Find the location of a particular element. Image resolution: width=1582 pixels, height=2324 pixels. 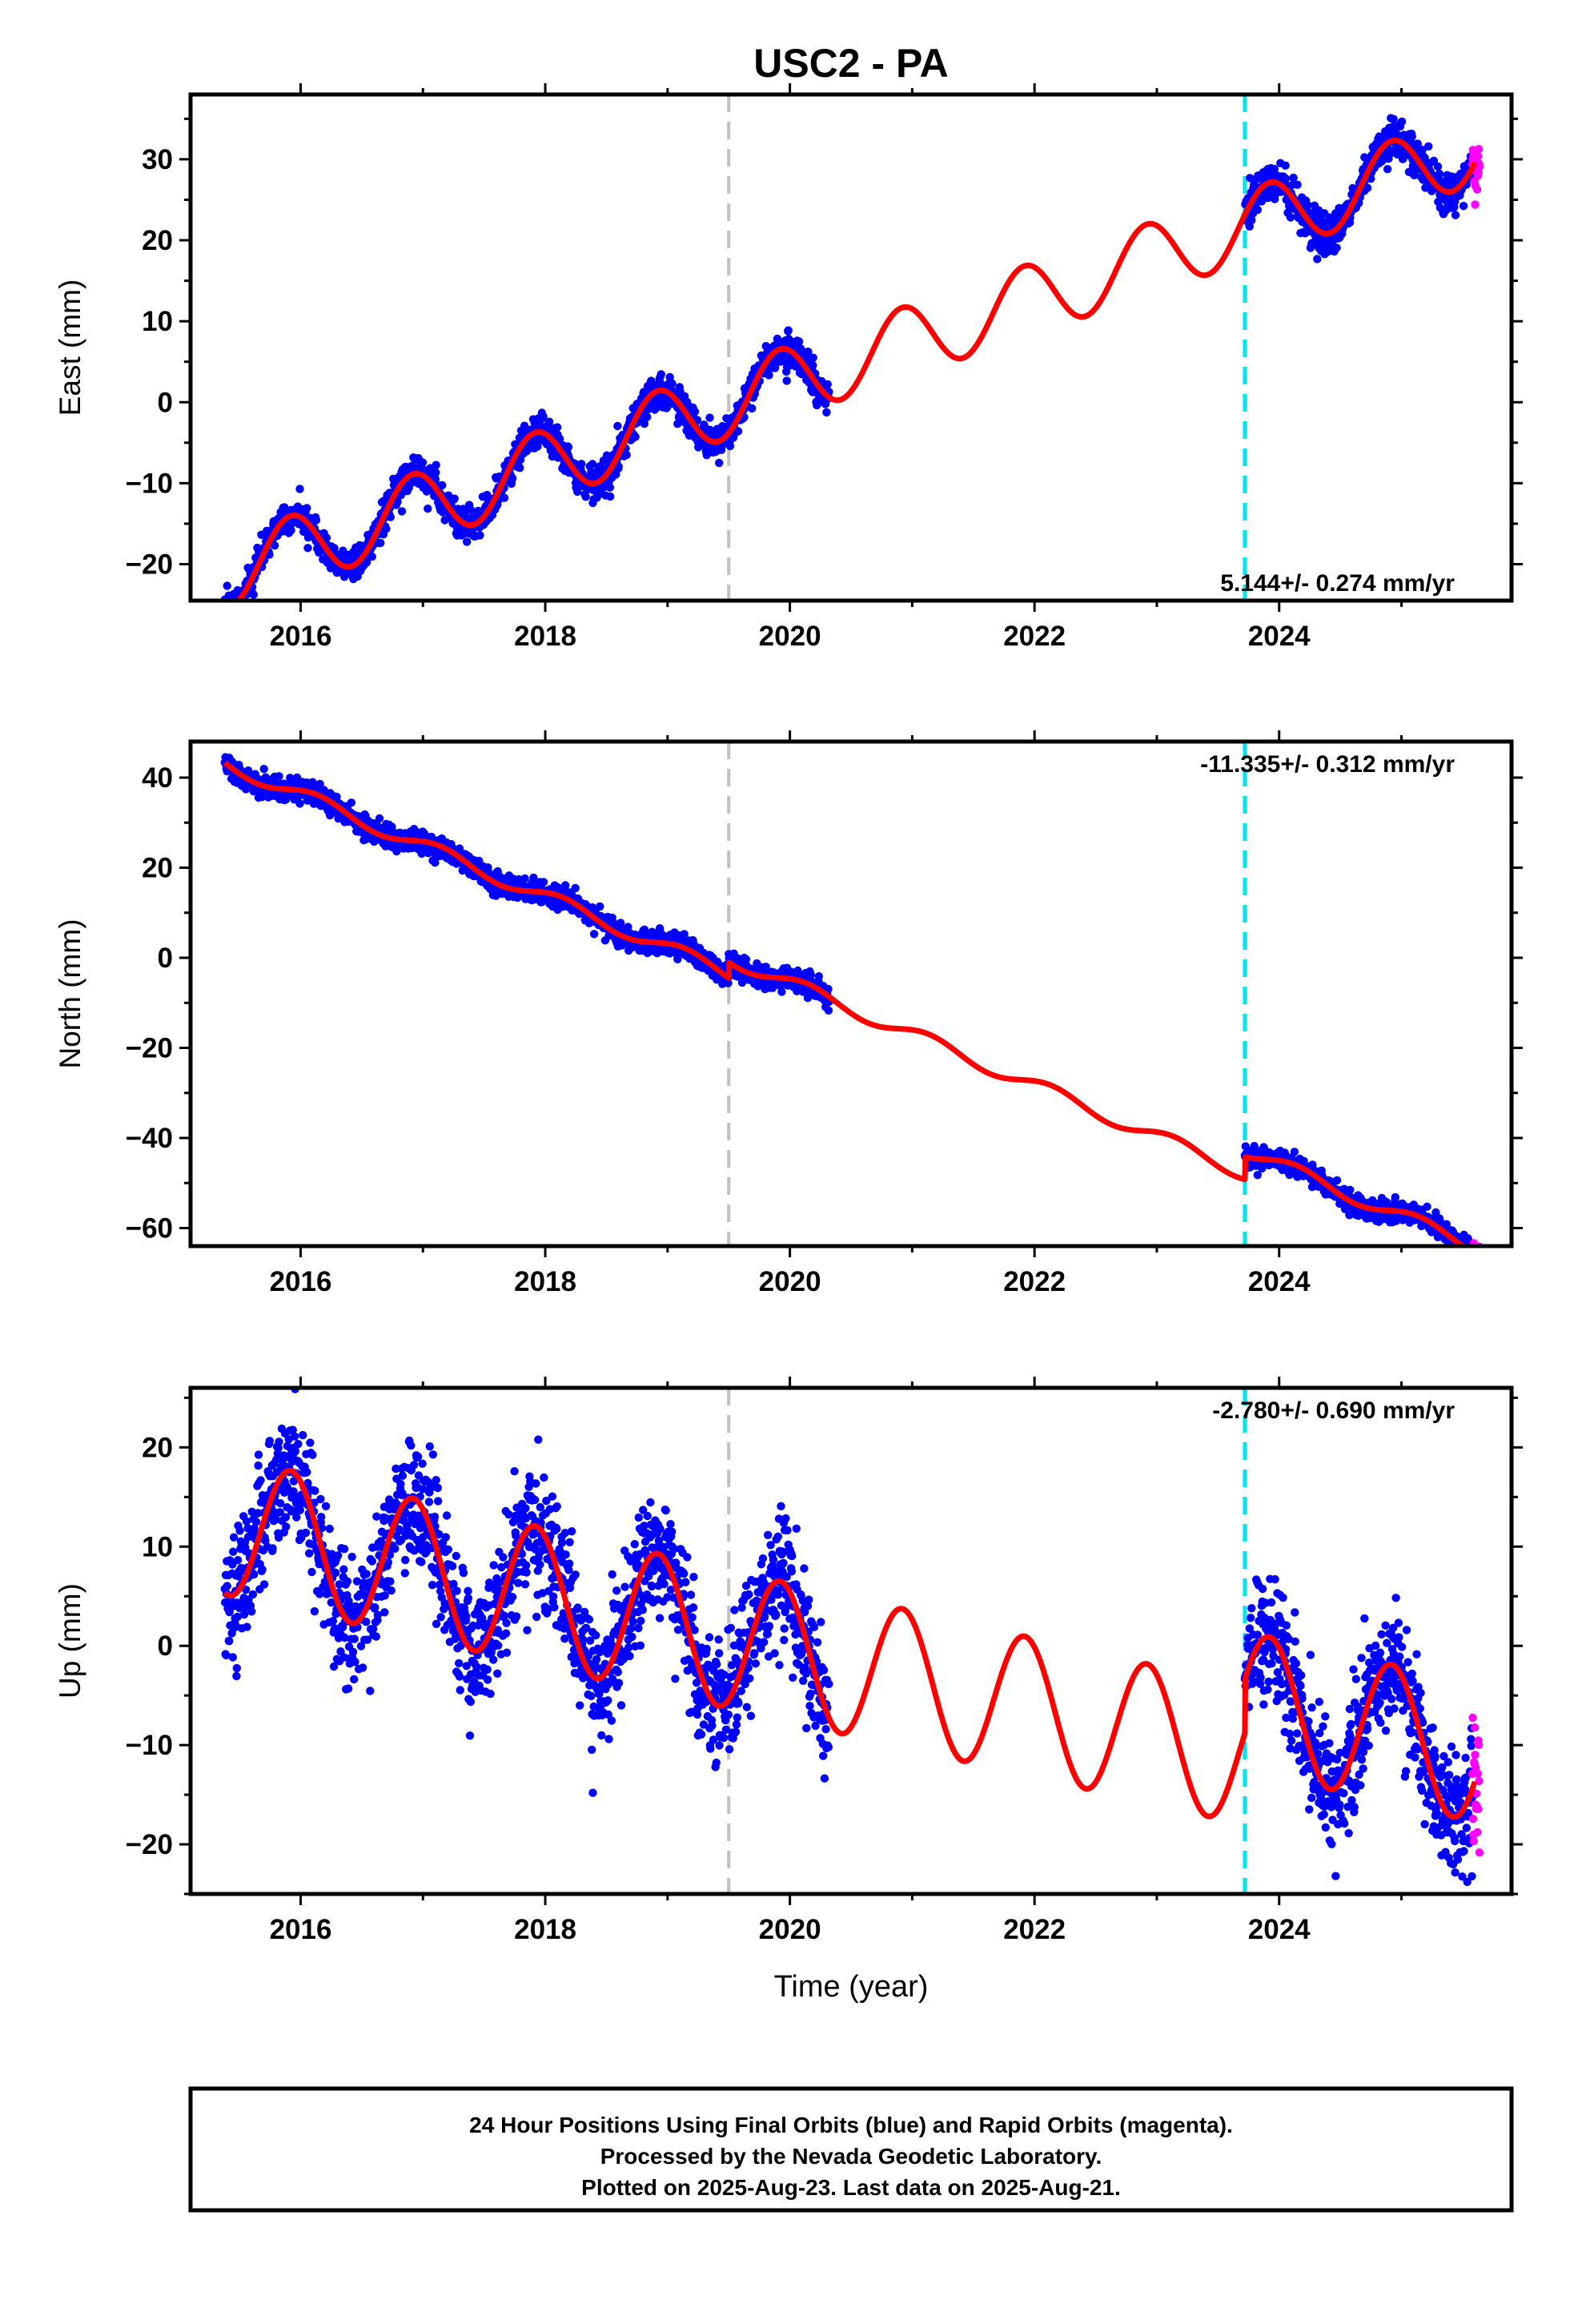

y-axis-label: East (mm) is located at coordinates (70, 347).